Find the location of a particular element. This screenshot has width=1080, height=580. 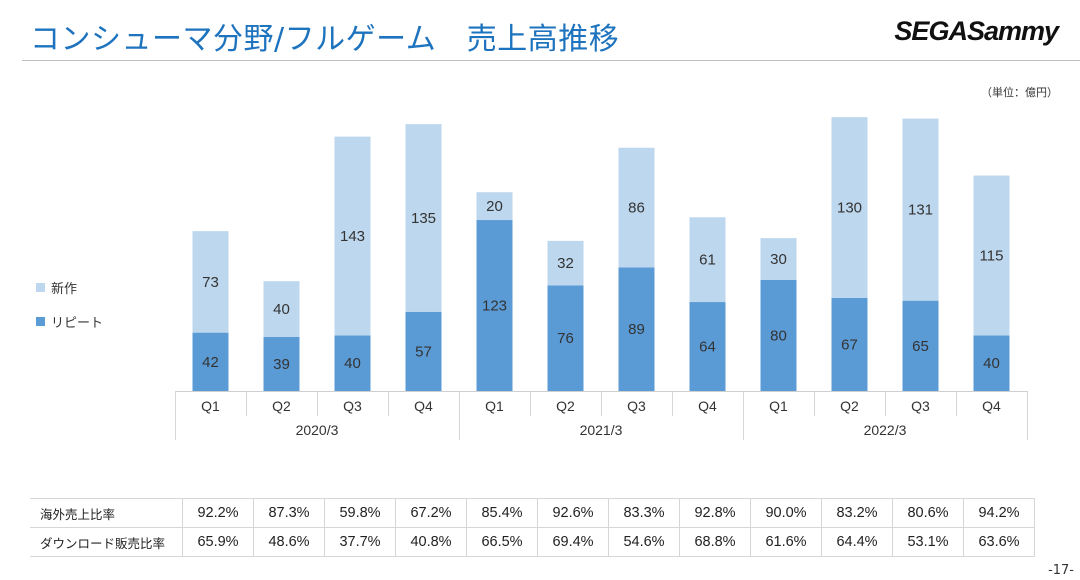

data-label-new: 115 is located at coordinates (992, 255).